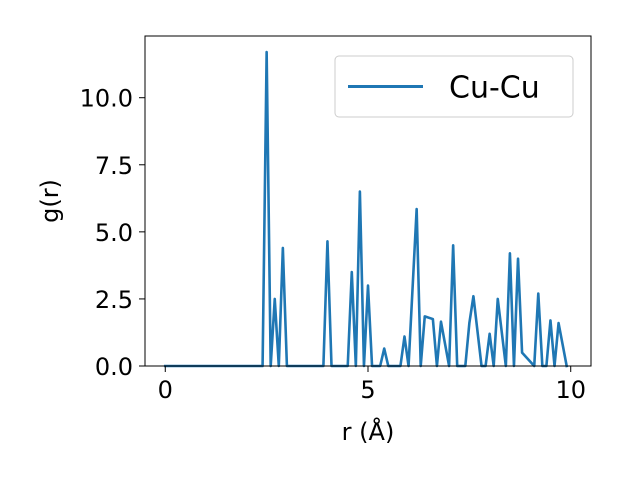 This screenshot has width=640, height=480. I want to click on x-axis-label: r (Å), so click(368, 431).